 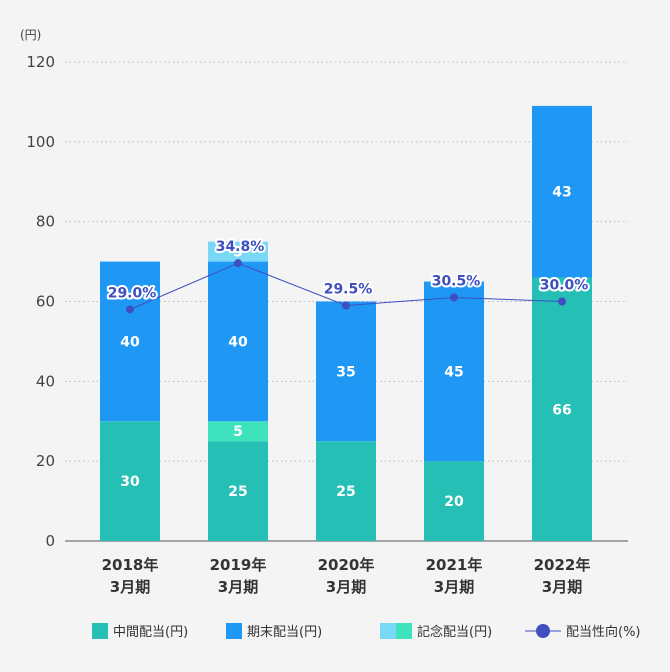 What do you see at coordinates (130, 565) in the screenshot?
I see `x-tick-label: 2018年` at bounding box center [130, 565].